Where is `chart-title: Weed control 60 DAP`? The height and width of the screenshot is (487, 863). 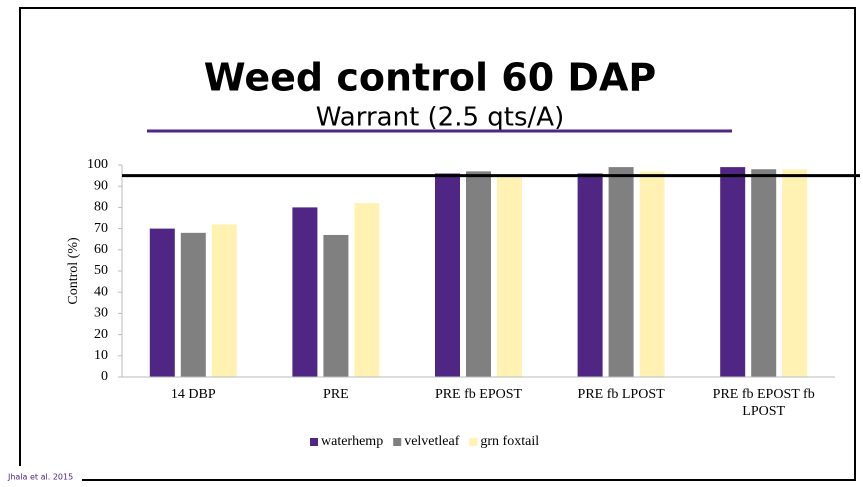 chart-title: Weed control 60 DAP is located at coordinates (430, 78).